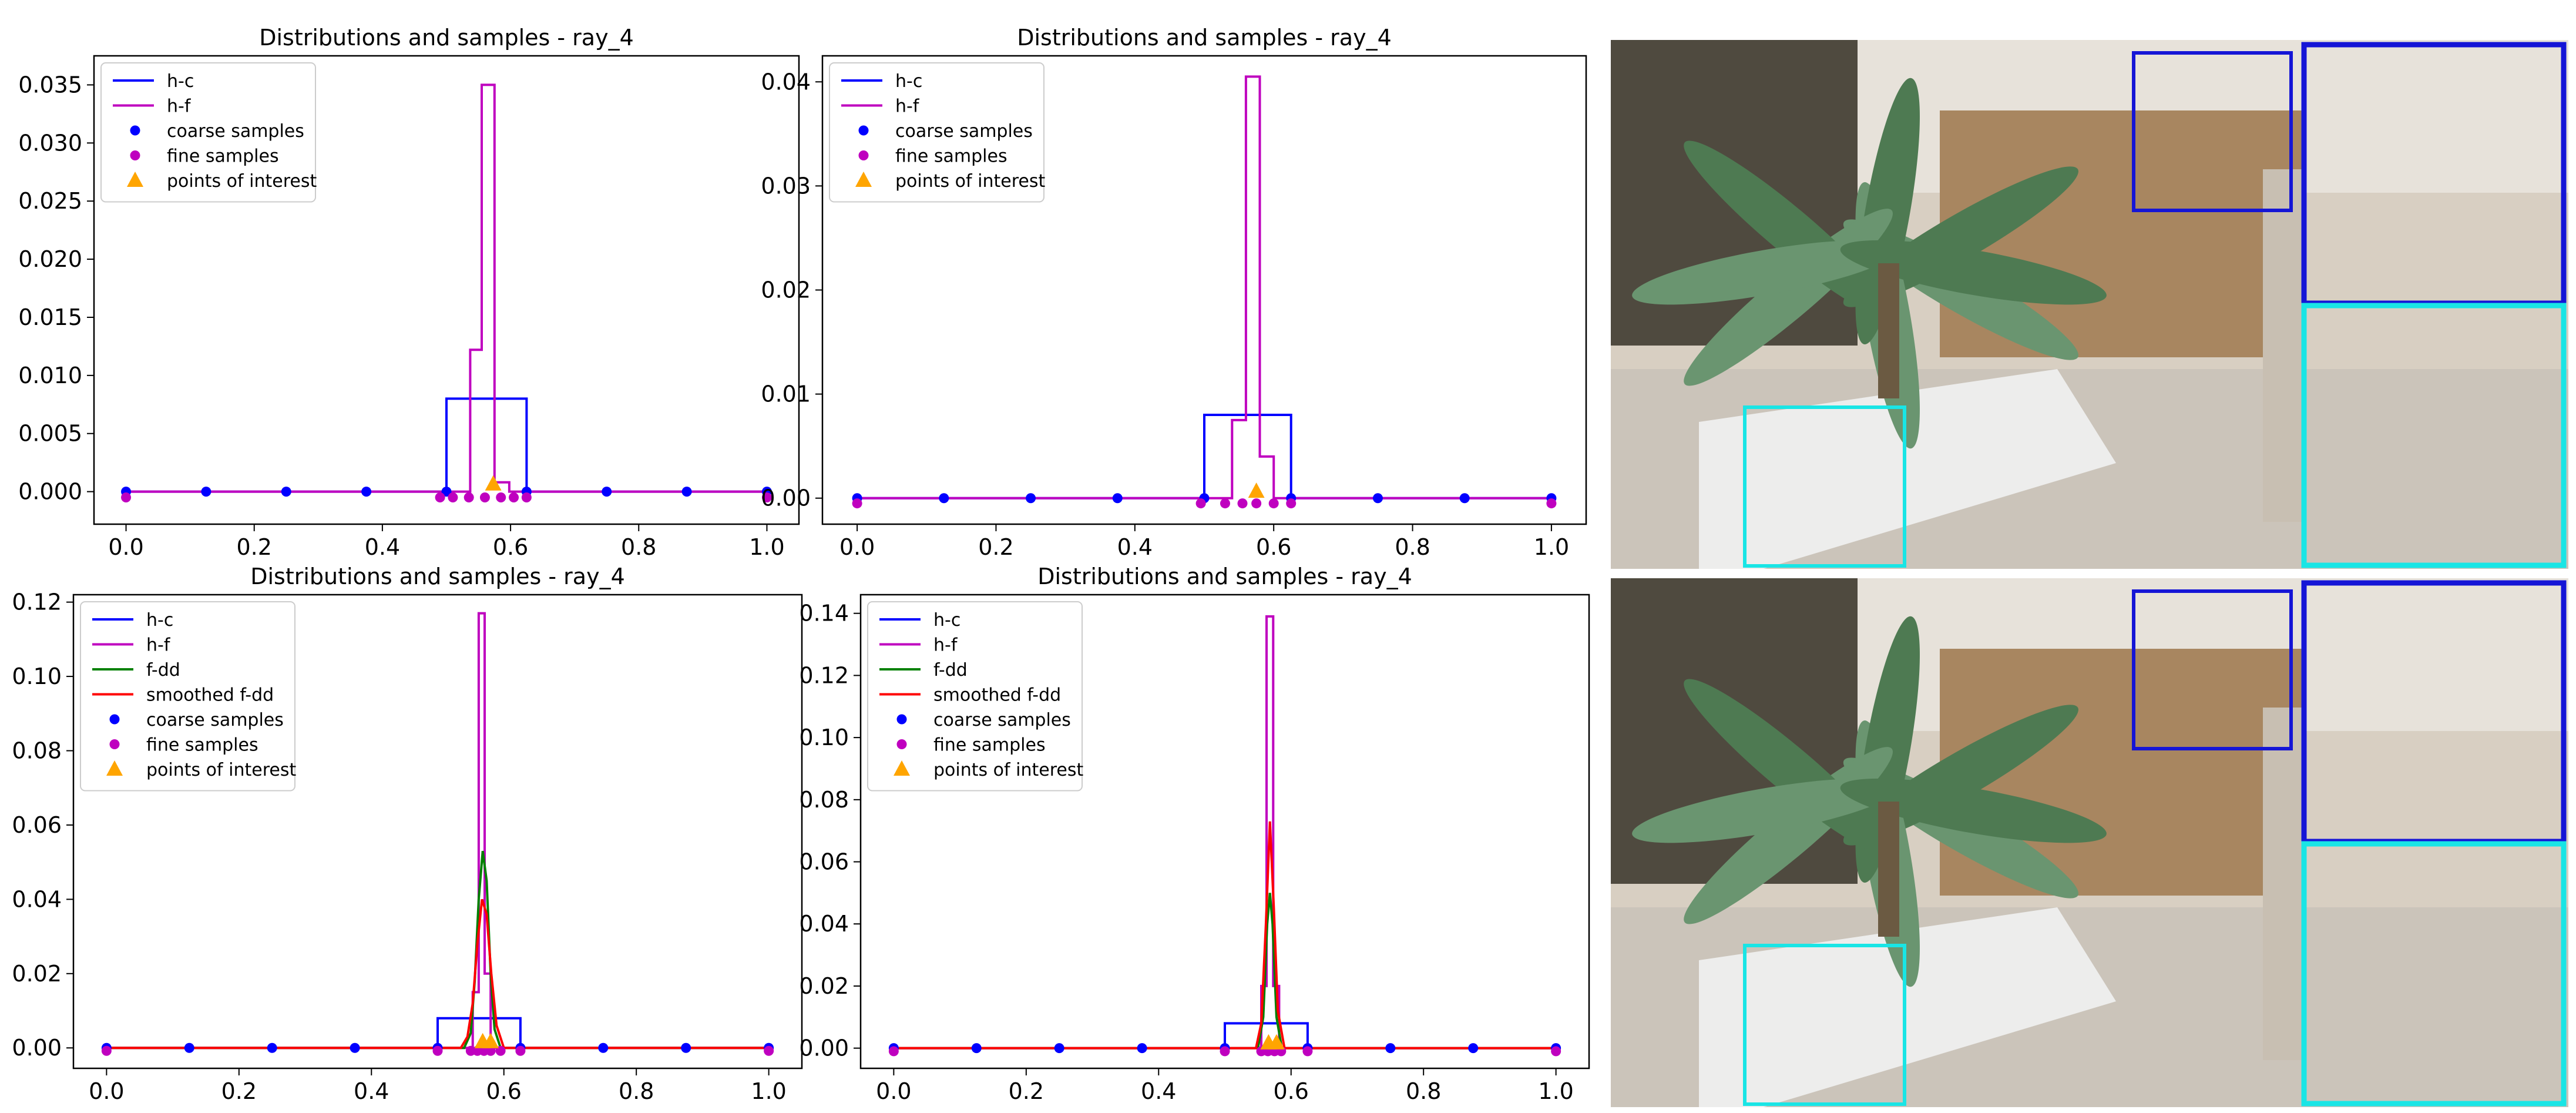  What do you see at coordinates (1225, 971) in the screenshot?
I see `series-line-f-dd` at bounding box center [1225, 971].